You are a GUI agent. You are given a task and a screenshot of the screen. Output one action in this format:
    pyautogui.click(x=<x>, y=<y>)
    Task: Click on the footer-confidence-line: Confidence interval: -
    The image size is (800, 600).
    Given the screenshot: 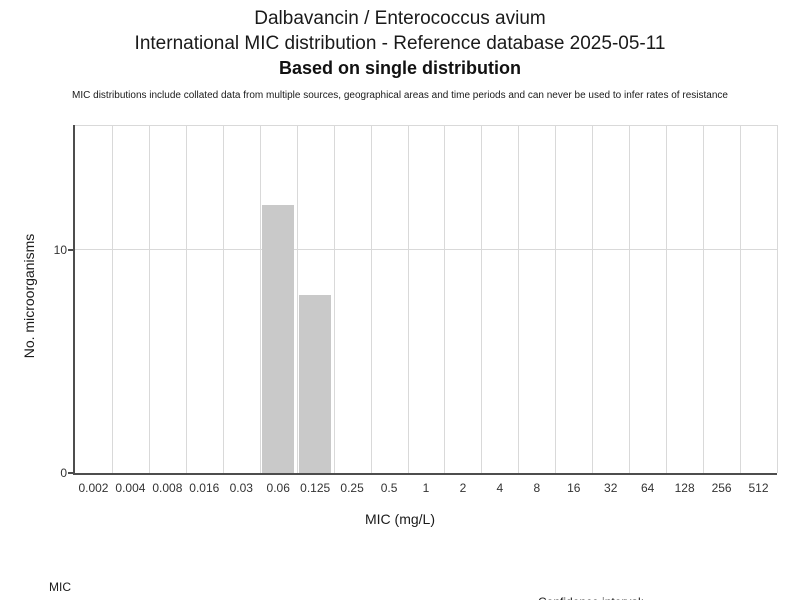 What is the action you would take?
    pyautogui.click(x=594, y=597)
    